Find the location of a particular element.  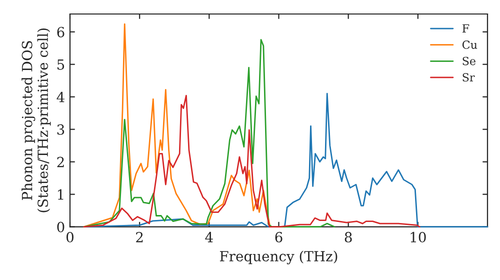

x-tick-label: 6 is located at coordinates (278, 237).